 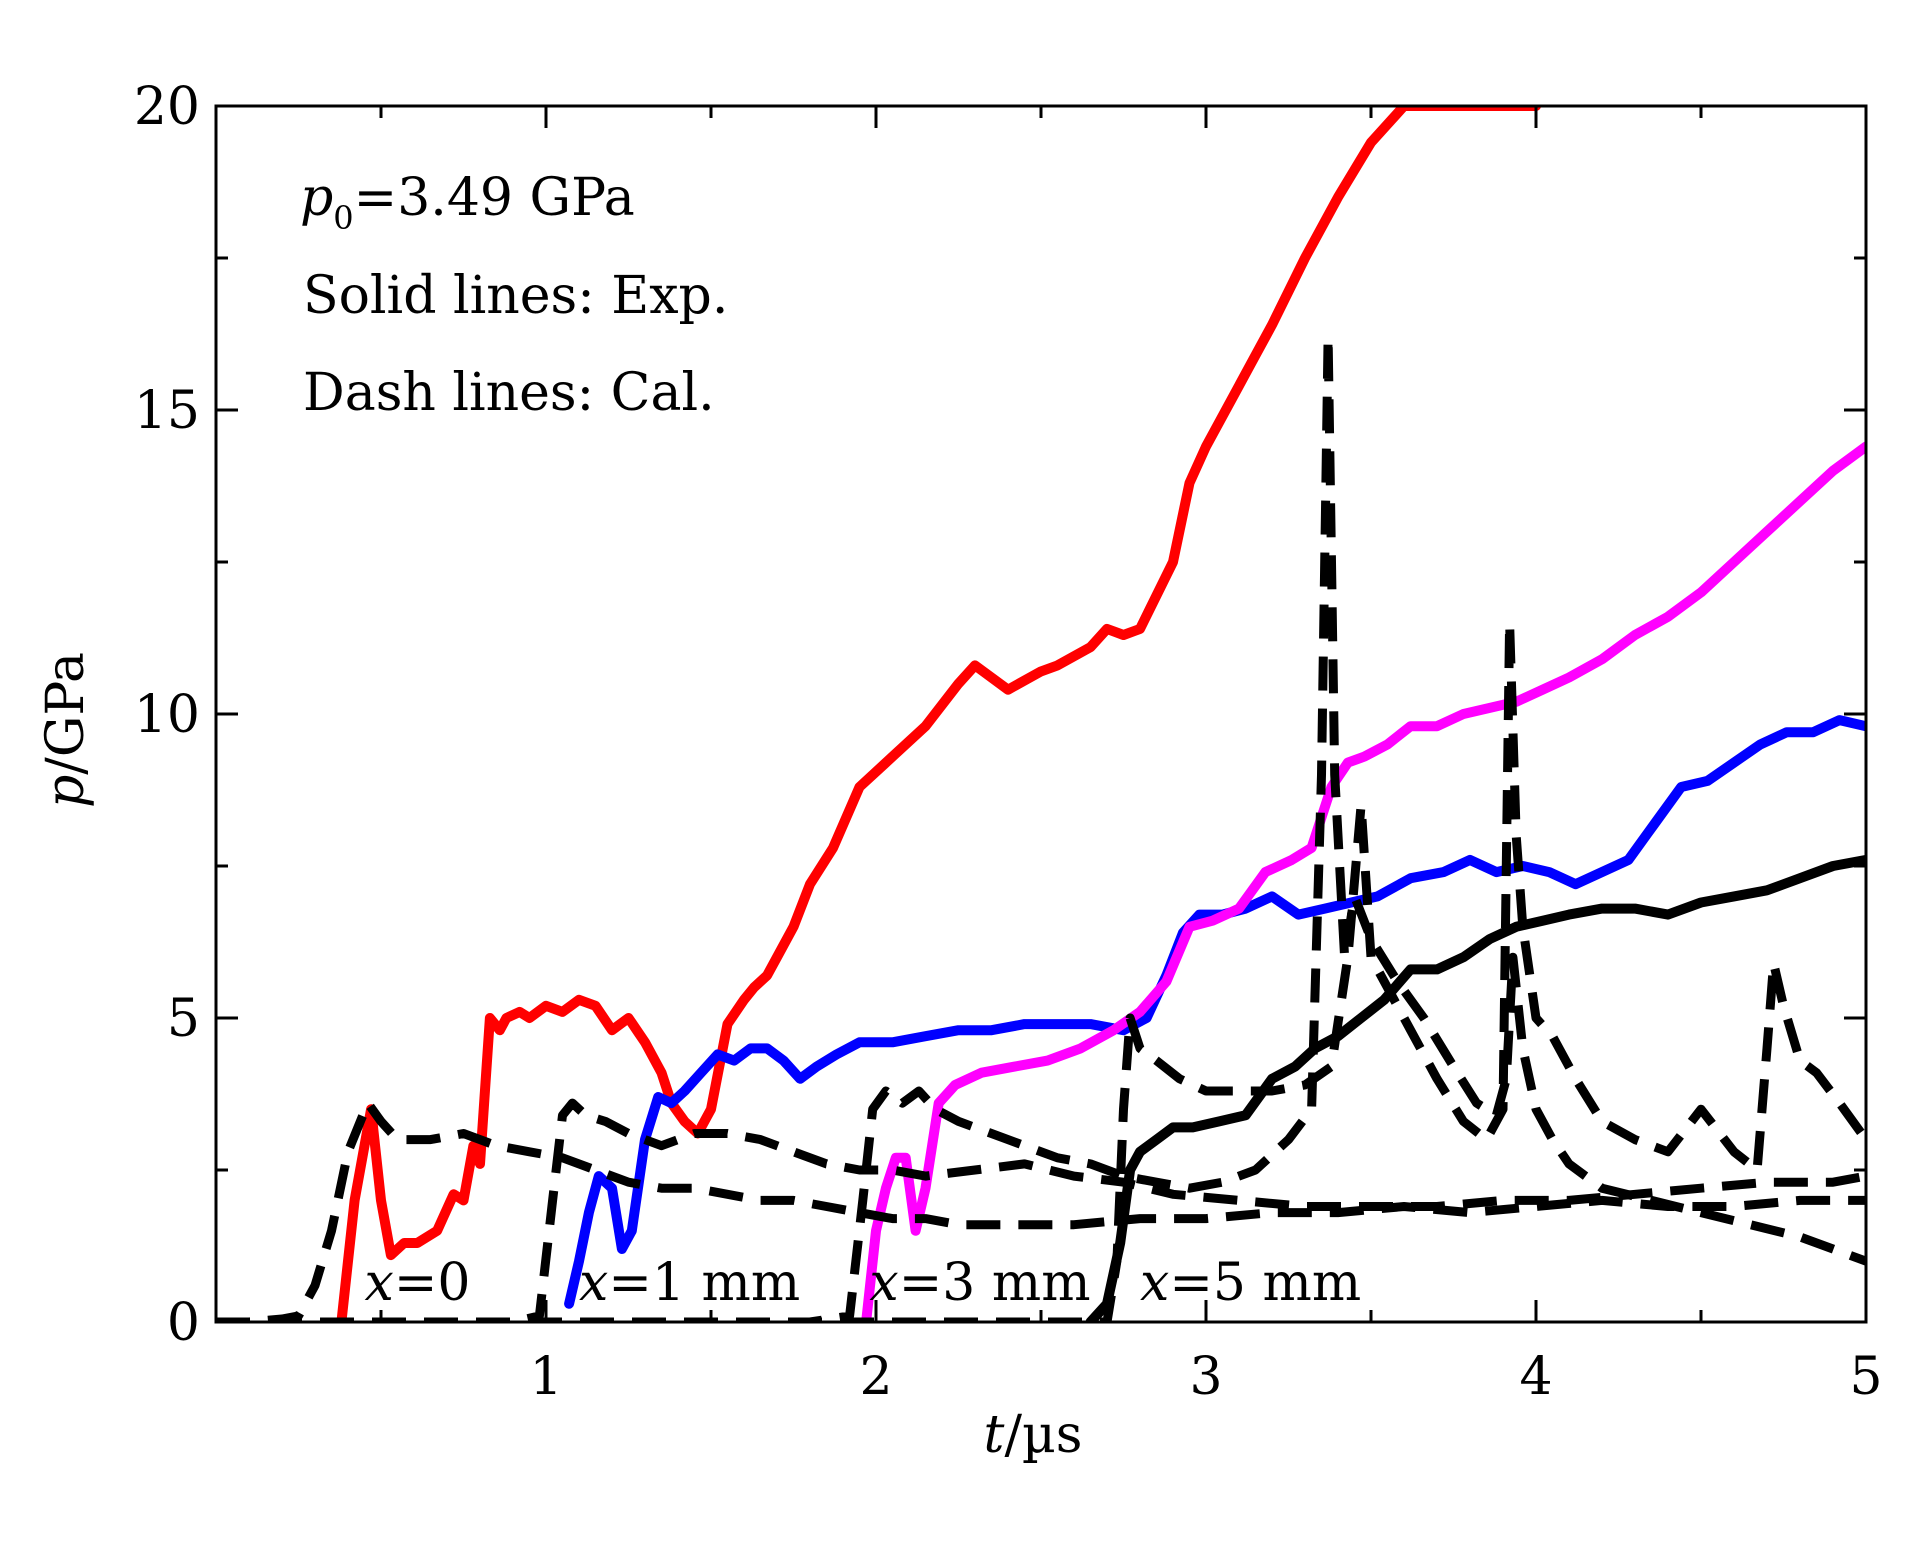 I want to click on y-axis-title: p/GPa, so click(x=66, y=730).